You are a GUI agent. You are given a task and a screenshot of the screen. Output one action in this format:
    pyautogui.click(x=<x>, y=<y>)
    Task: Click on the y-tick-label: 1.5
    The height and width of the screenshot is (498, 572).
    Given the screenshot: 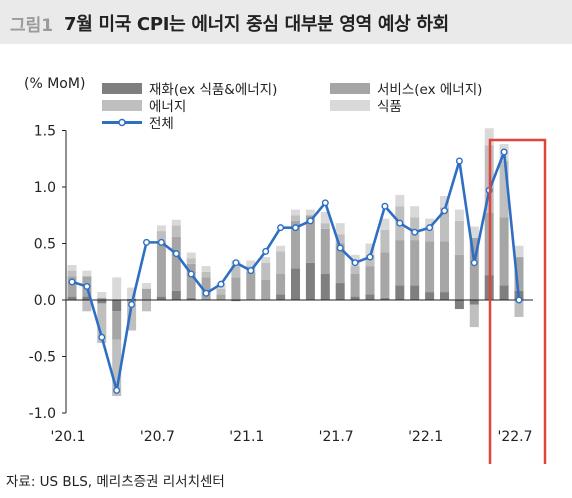 What is the action you would take?
    pyautogui.click(x=45, y=132)
    